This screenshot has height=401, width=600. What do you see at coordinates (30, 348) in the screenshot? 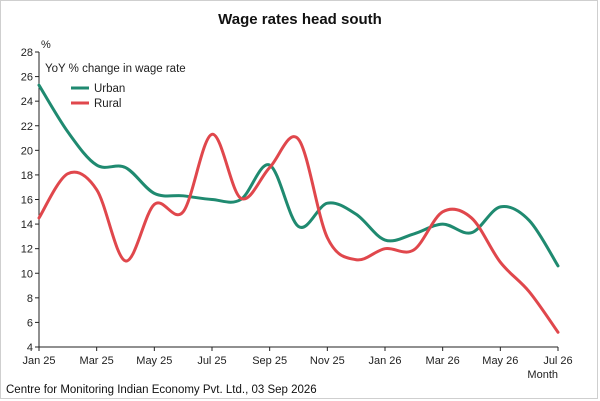
I see `y-tick-label: 4` at bounding box center [30, 348].